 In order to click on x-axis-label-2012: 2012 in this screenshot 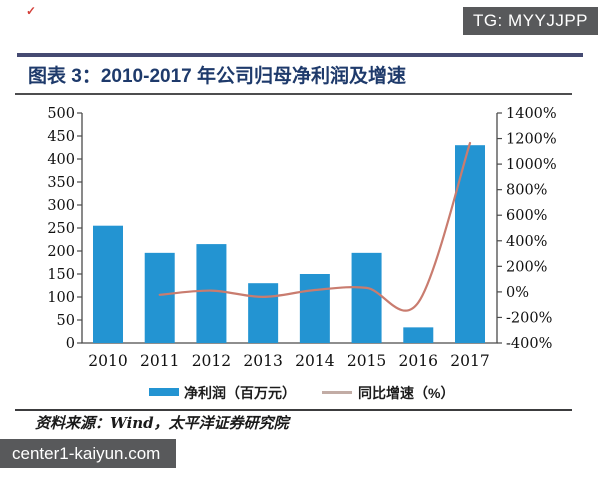, I will do `click(211, 361)`.